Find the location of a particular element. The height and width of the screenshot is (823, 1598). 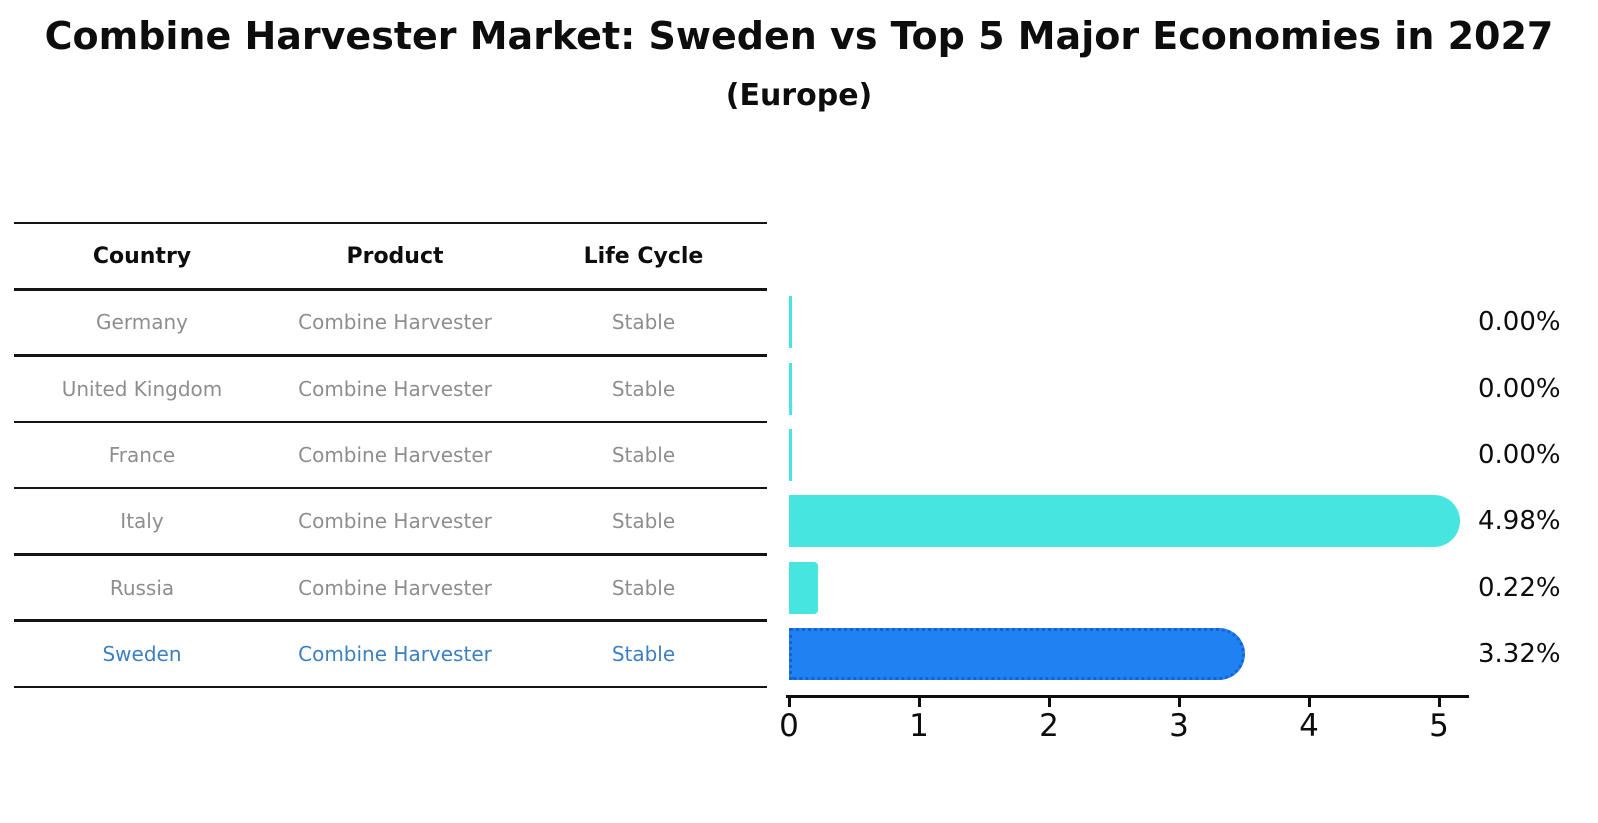

x-axis-tick-label: 5 is located at coordinates (1439, 726).